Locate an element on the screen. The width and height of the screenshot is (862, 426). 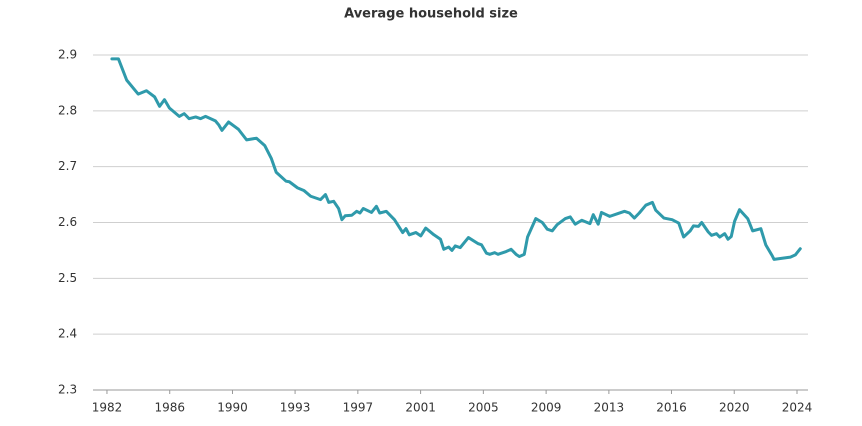
x-tick-label: 2013 is located at coordinates (609, 408).